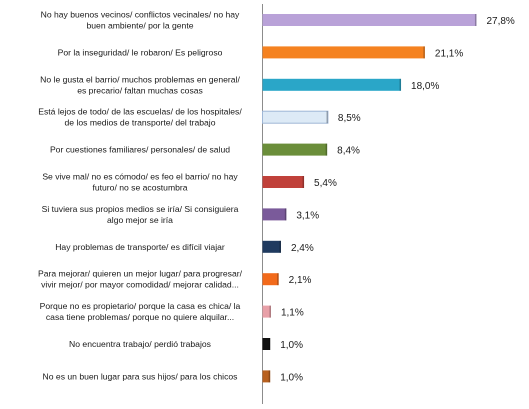  I want to click on value-label: 1,1%, so click(292, 313).